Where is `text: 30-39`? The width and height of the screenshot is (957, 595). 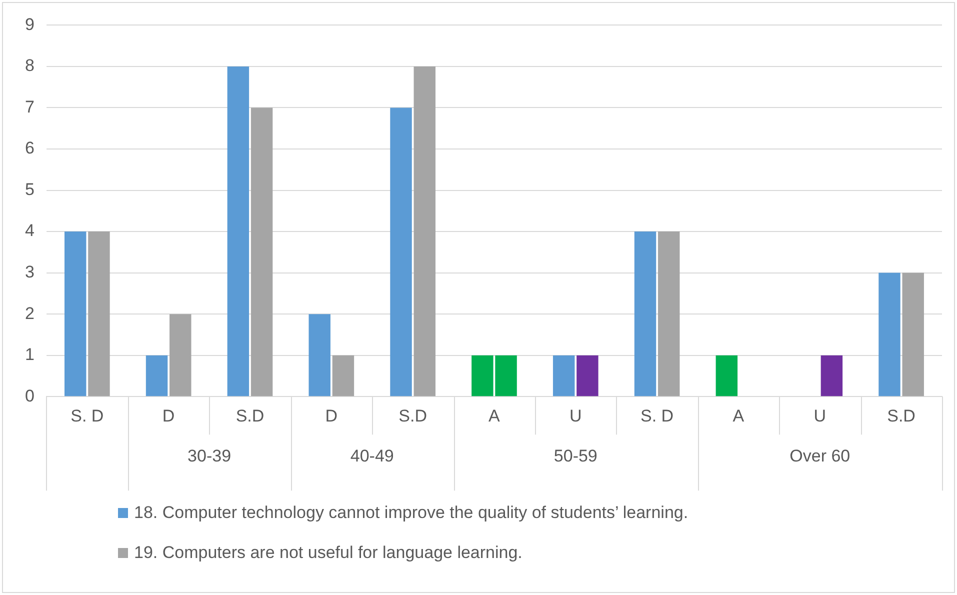
text: 30-39 is located at coordinates (210, 456).